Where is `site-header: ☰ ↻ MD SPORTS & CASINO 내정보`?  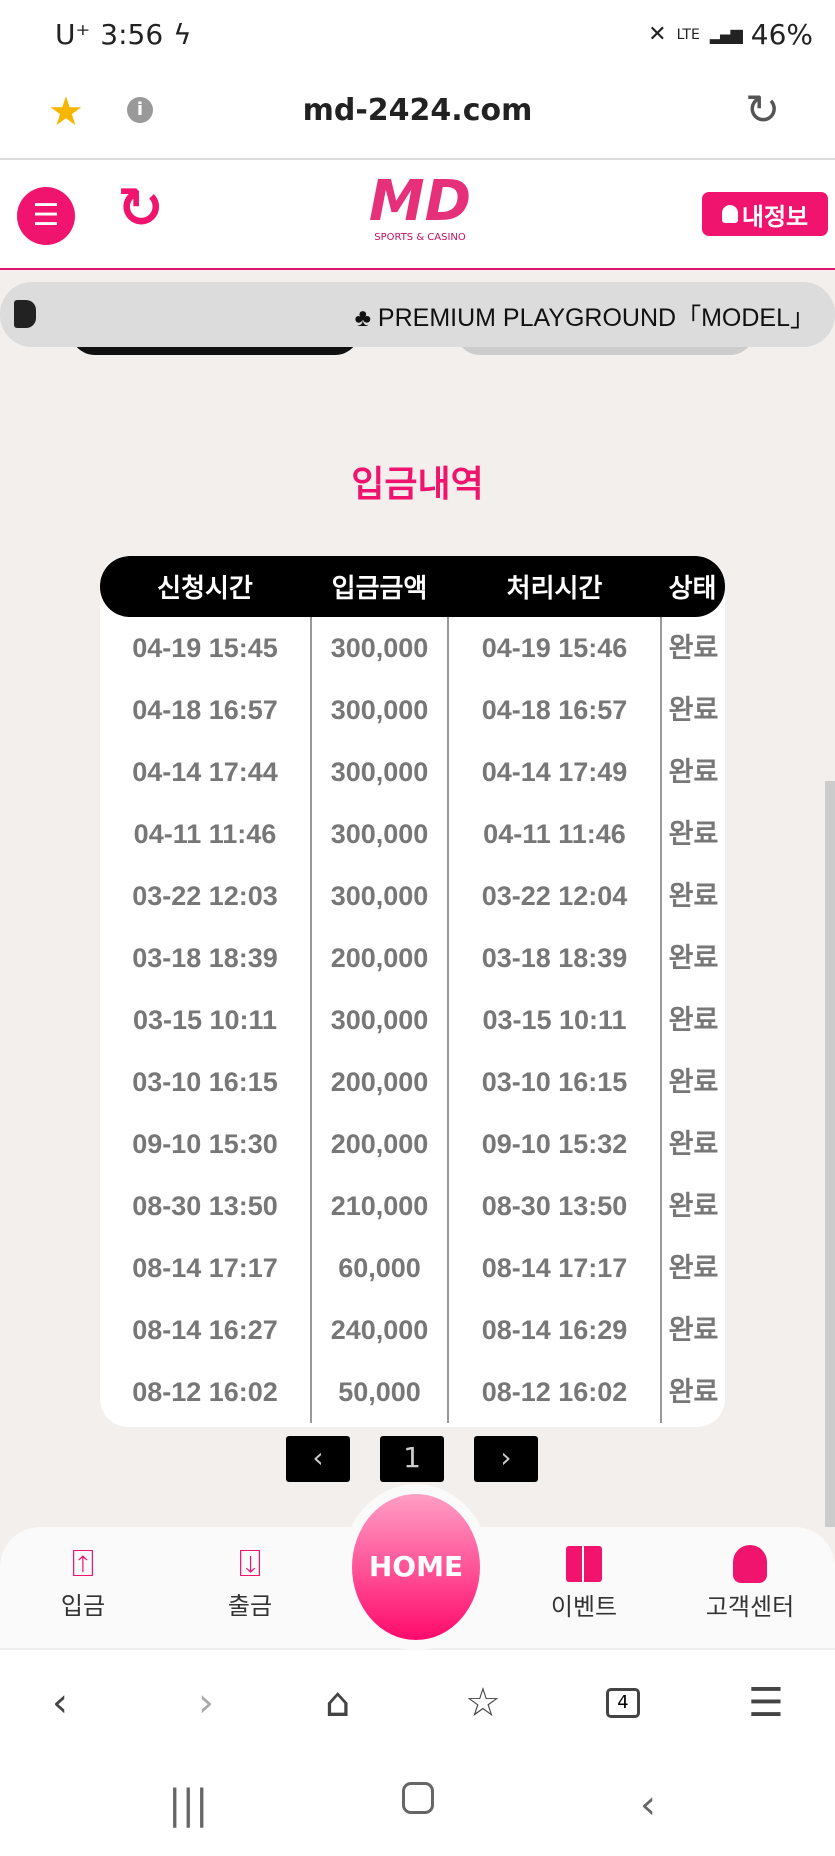 site-header: ☰ ↻ MD SPORTS & CASINO 내정보 is located at coordinates (417, 215).